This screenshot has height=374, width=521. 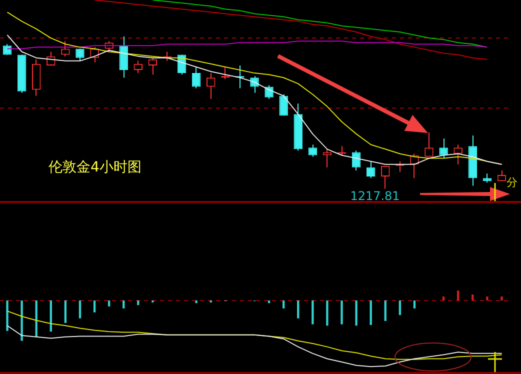 I want to click on annotation: 伦敦金4小时图, so click(x=95, y=168).